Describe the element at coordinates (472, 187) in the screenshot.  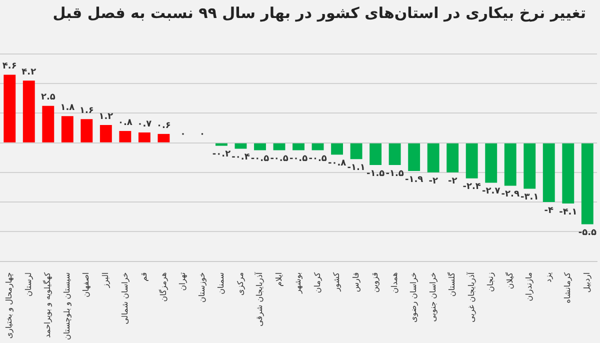
I see `data-label: -۲.۴` at that location.